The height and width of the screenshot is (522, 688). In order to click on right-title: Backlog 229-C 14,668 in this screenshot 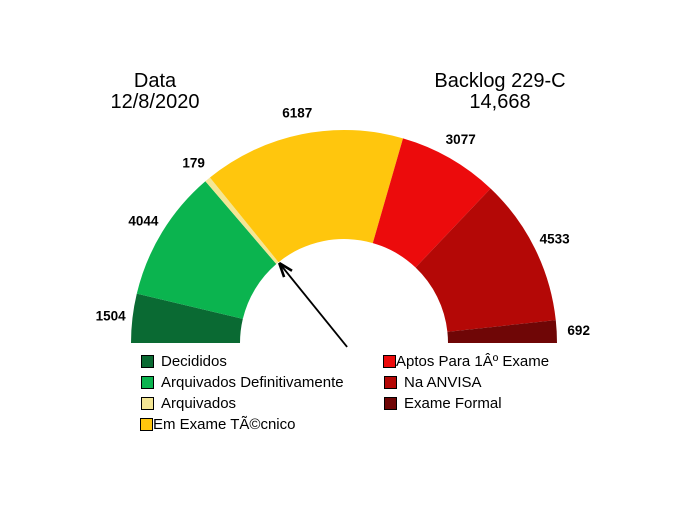, I will do `click(500, 92)`.